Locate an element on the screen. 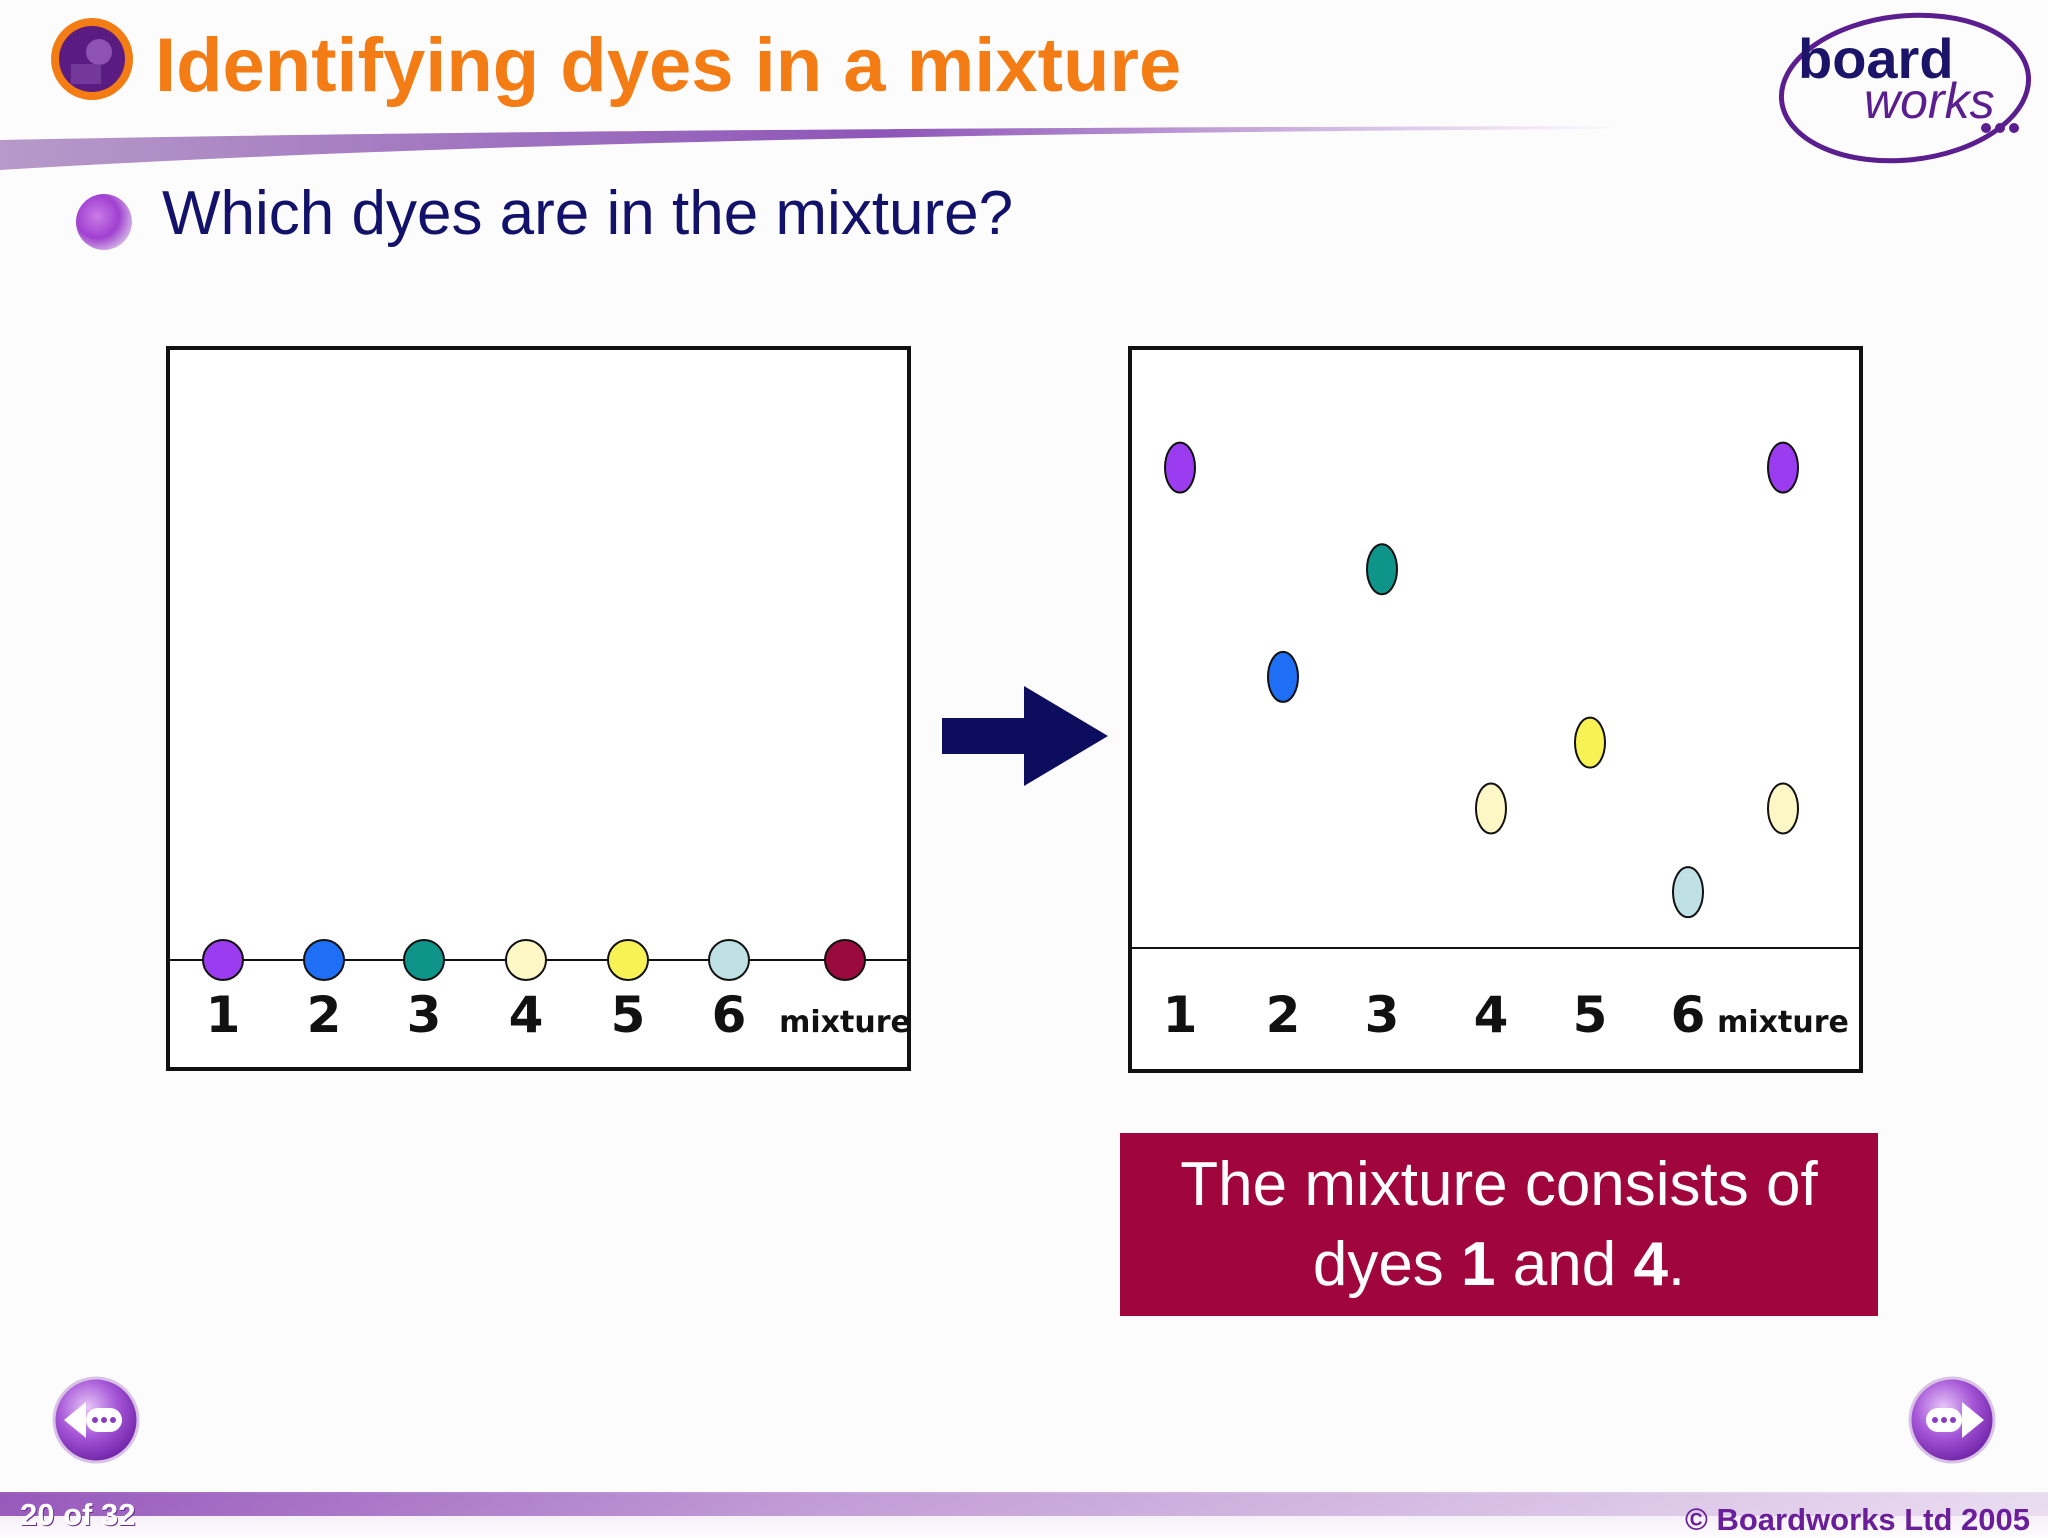  question-text: Which dyes are in the mixture? is located at coordinates (588, 213).